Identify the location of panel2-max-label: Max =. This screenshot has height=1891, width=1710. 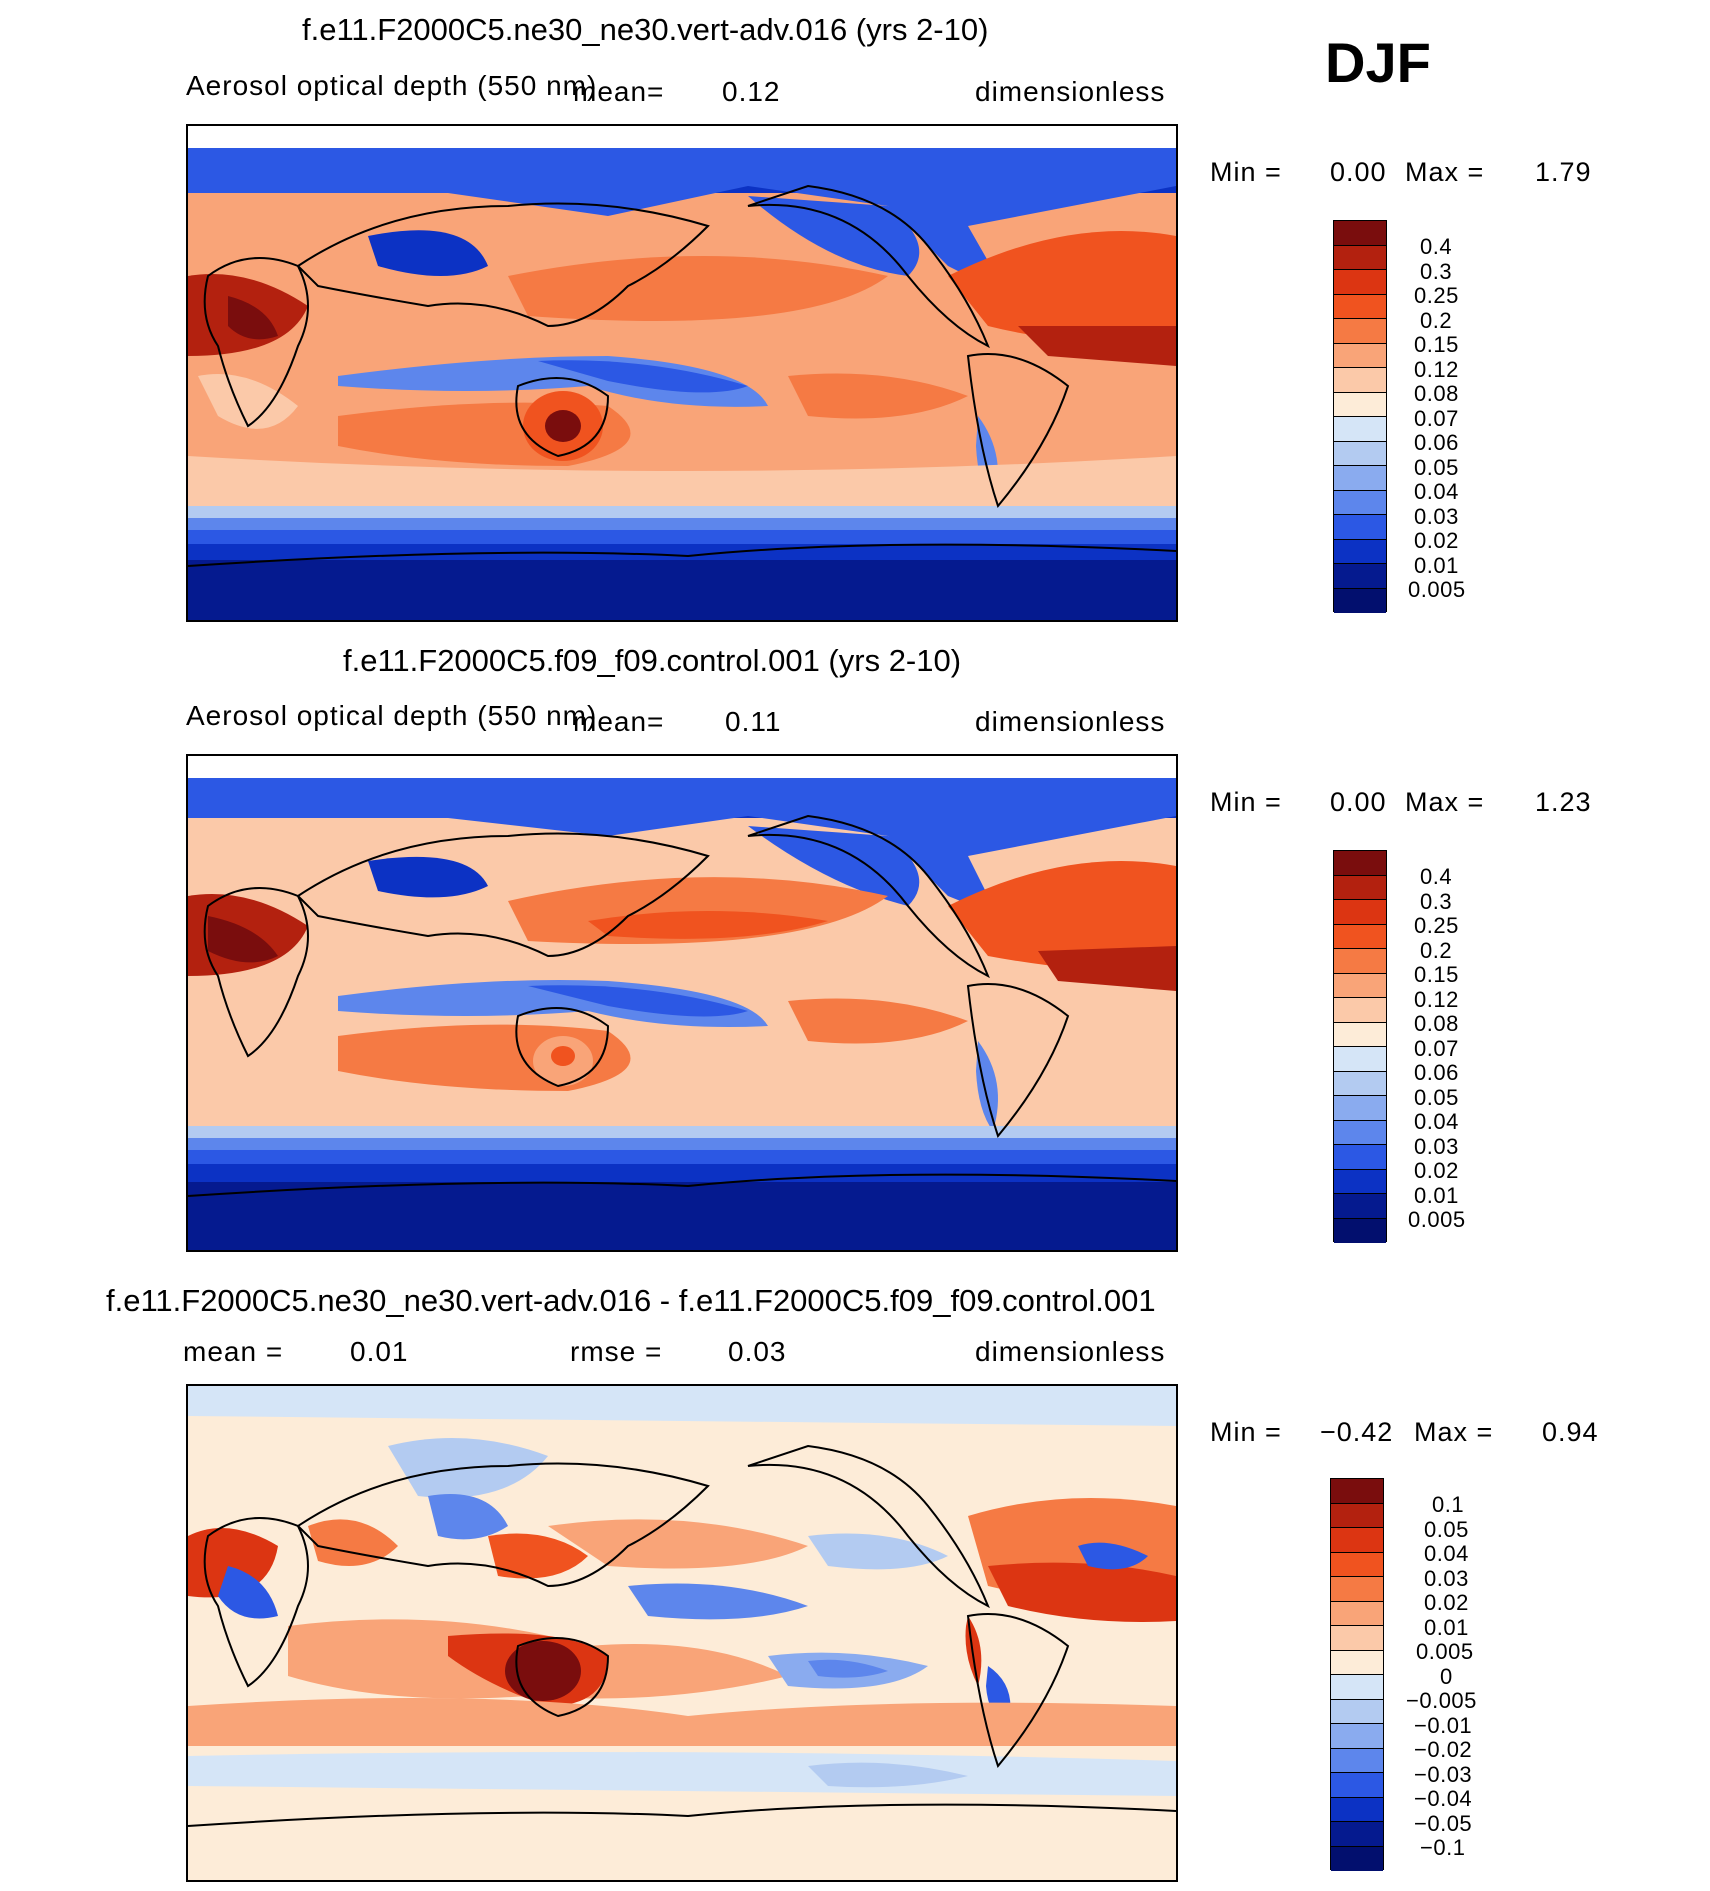
(1445, 802).